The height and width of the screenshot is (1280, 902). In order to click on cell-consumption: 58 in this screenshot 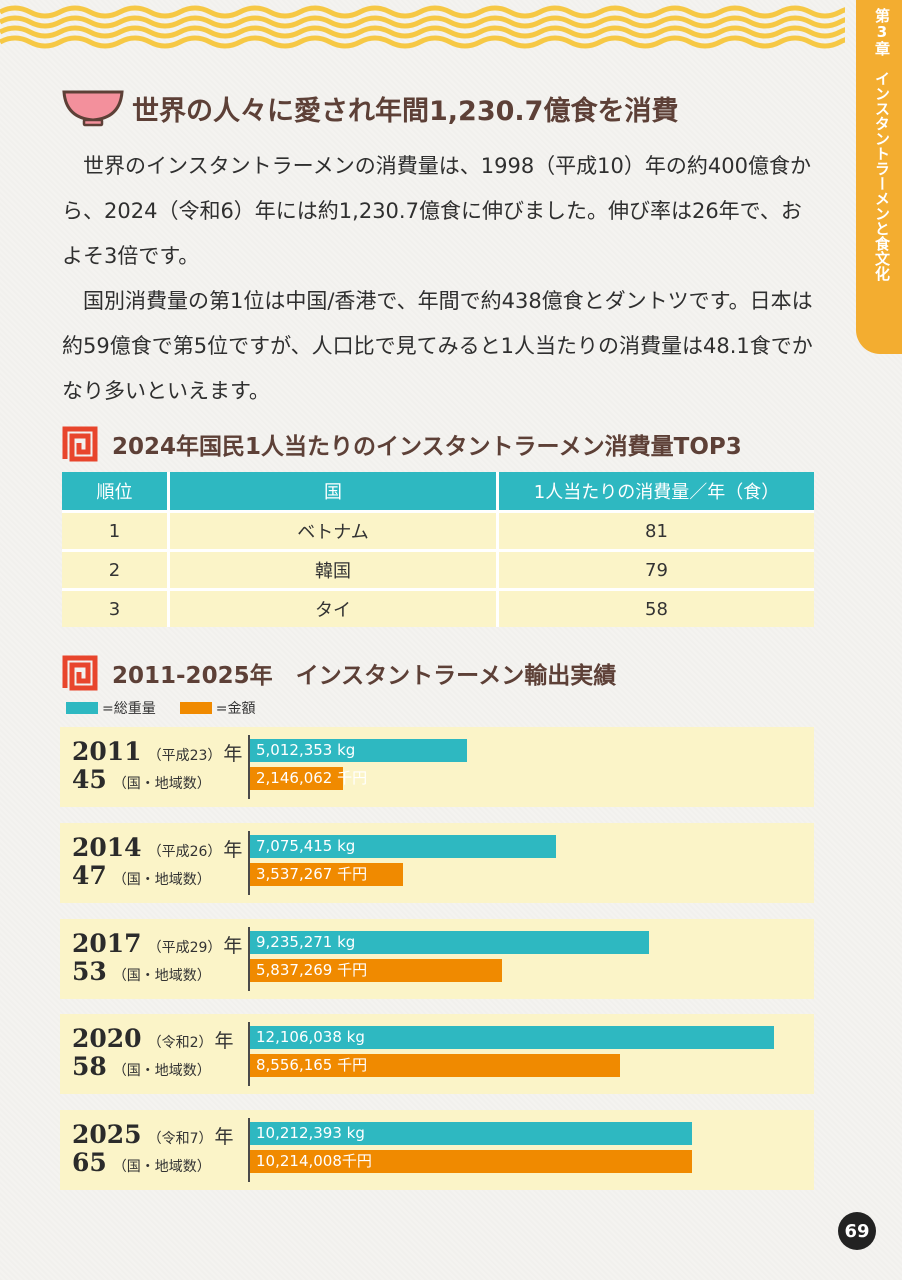, I will do `click(655, 607)`.